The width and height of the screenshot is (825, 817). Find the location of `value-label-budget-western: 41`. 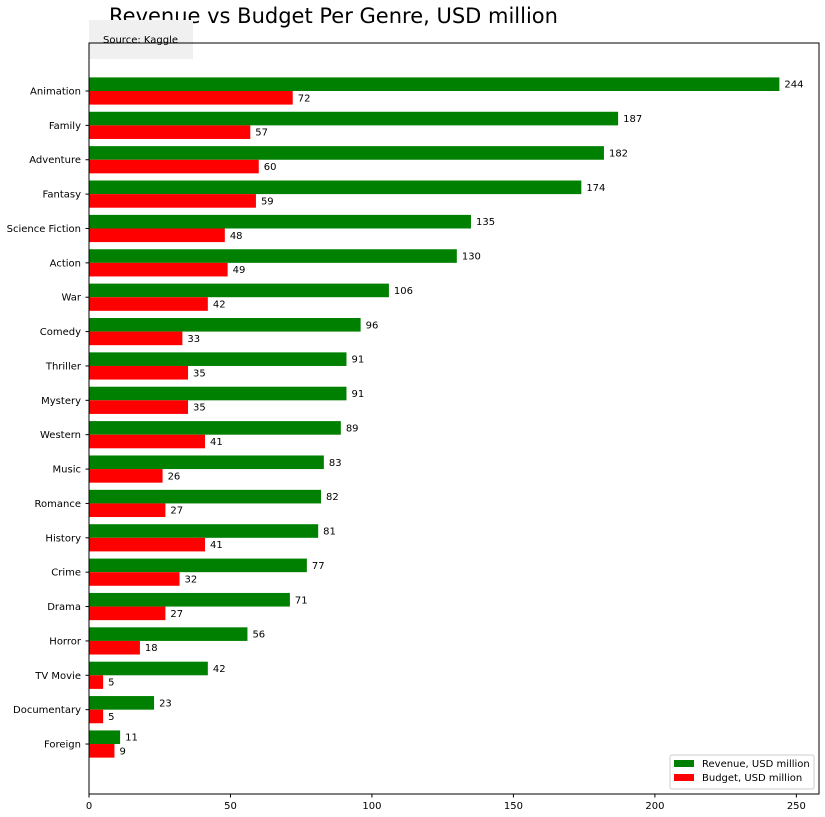

value-label-budget-western: 41 is located at coordinates (216, 442).